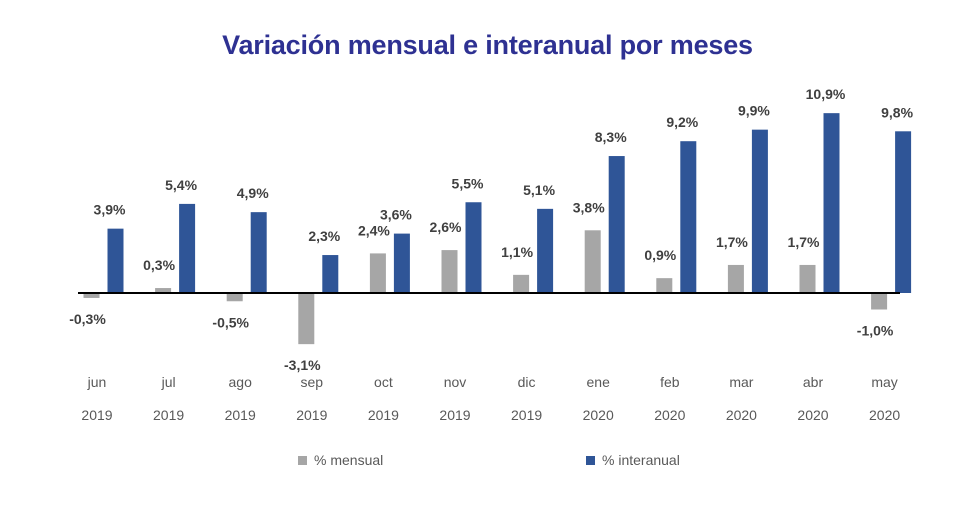  I want to click on bar-interanual-mar-2020, so click(759, 211).